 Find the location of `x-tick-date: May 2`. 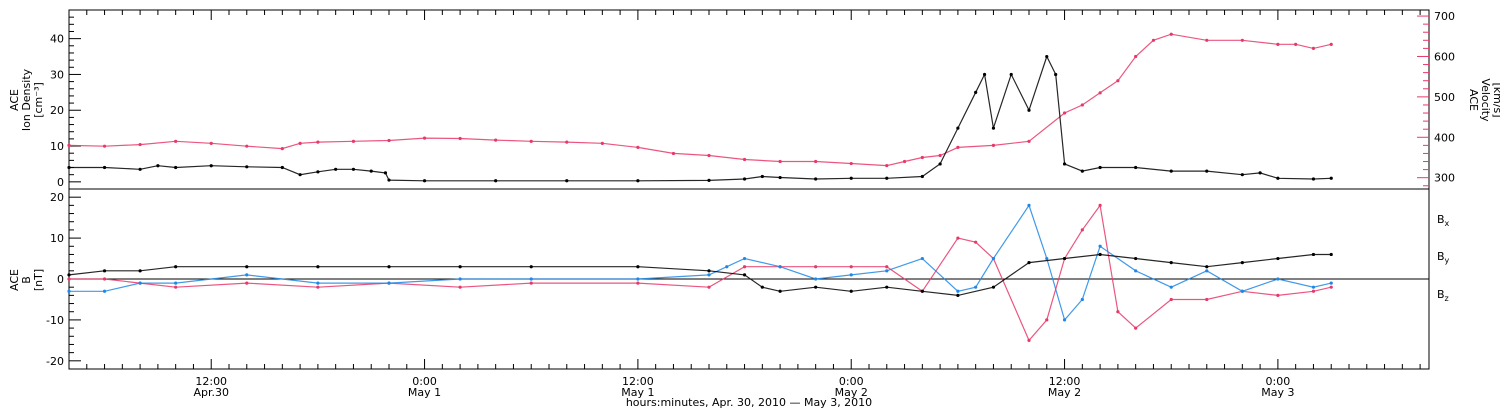

x-tick-date: May 2 is located at coordinates (1064, 392).